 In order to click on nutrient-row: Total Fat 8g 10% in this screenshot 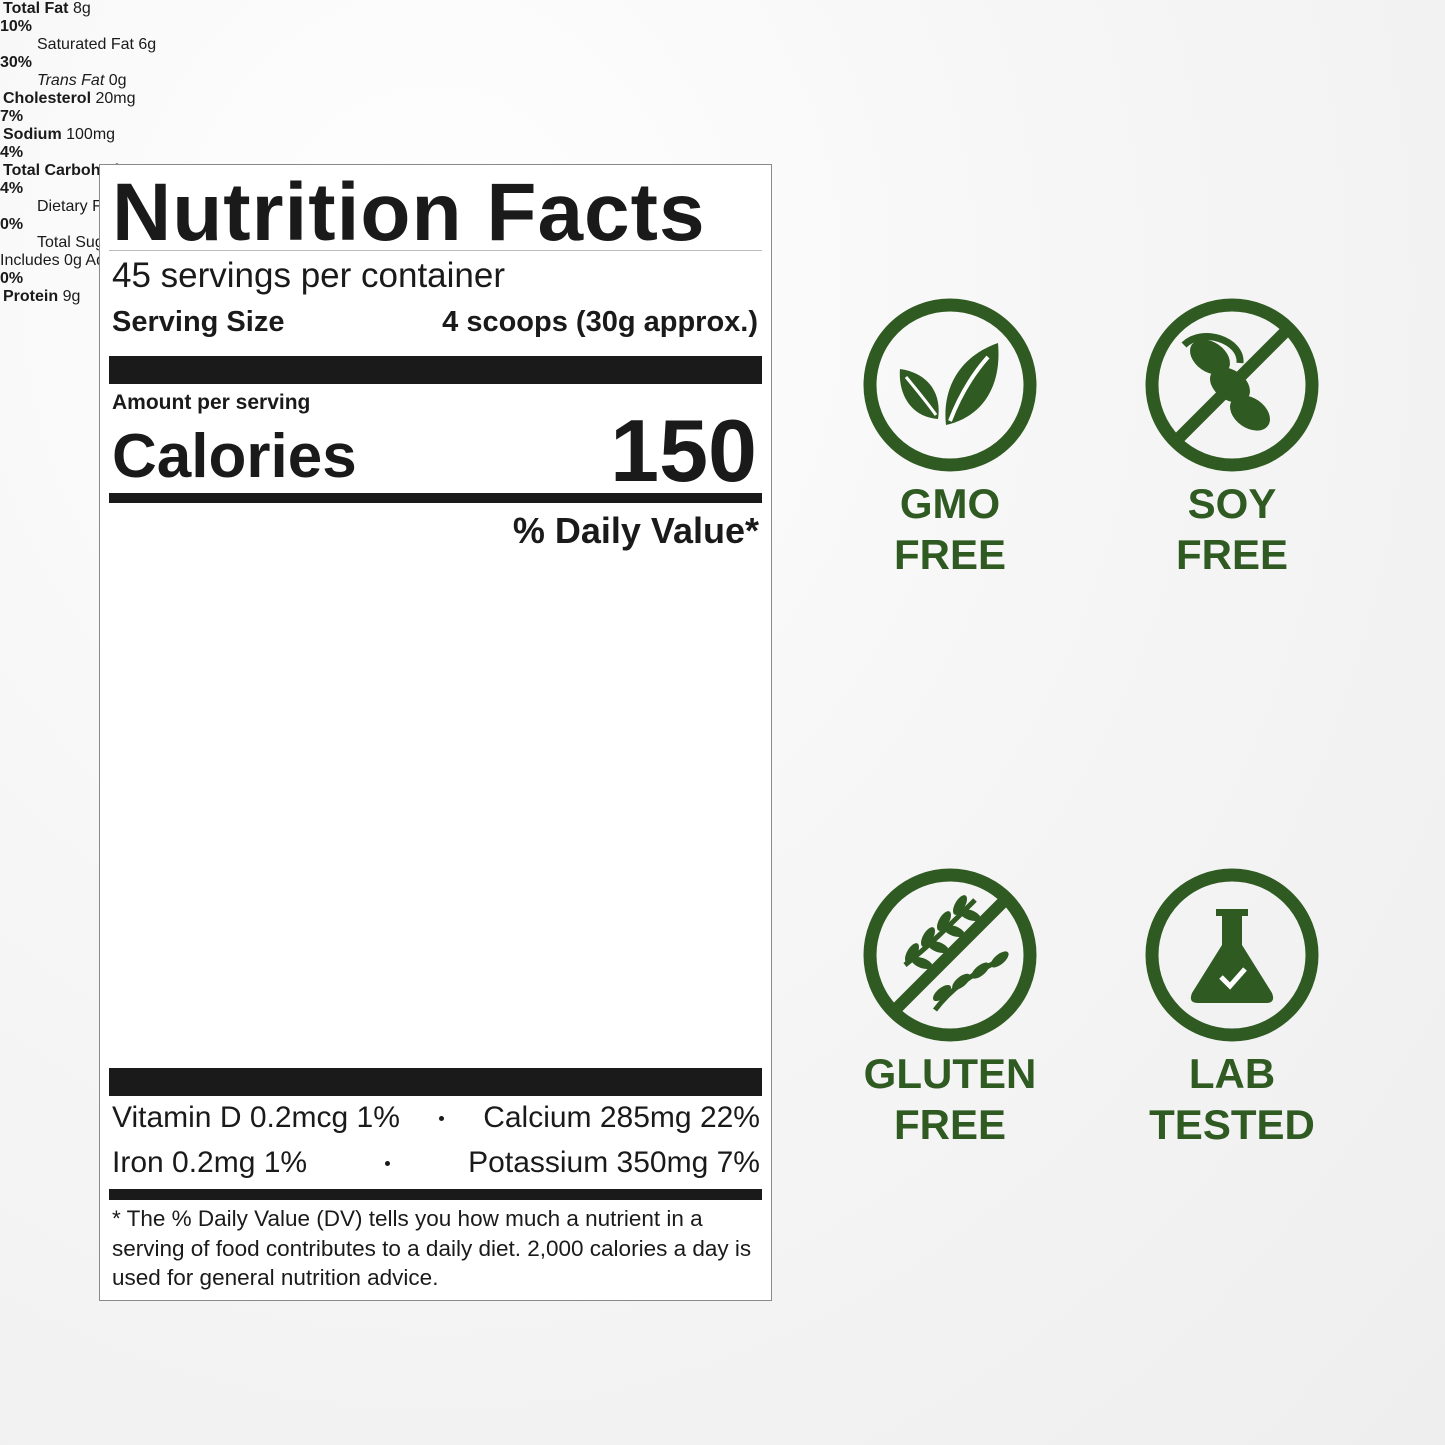, I will do `click(326, 18)`.